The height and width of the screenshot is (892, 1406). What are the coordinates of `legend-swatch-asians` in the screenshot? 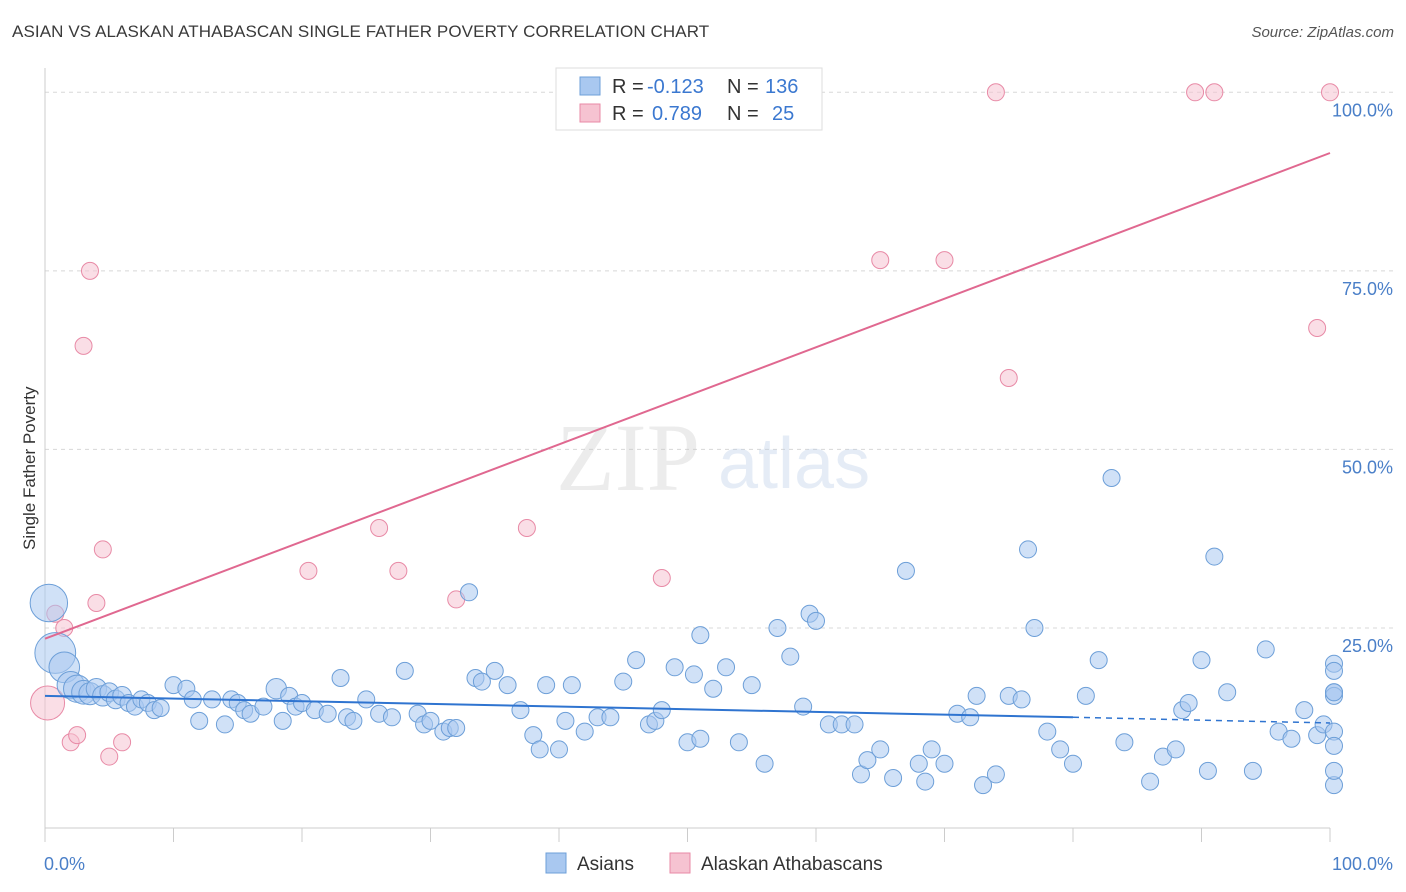 It's located at (590, 86).